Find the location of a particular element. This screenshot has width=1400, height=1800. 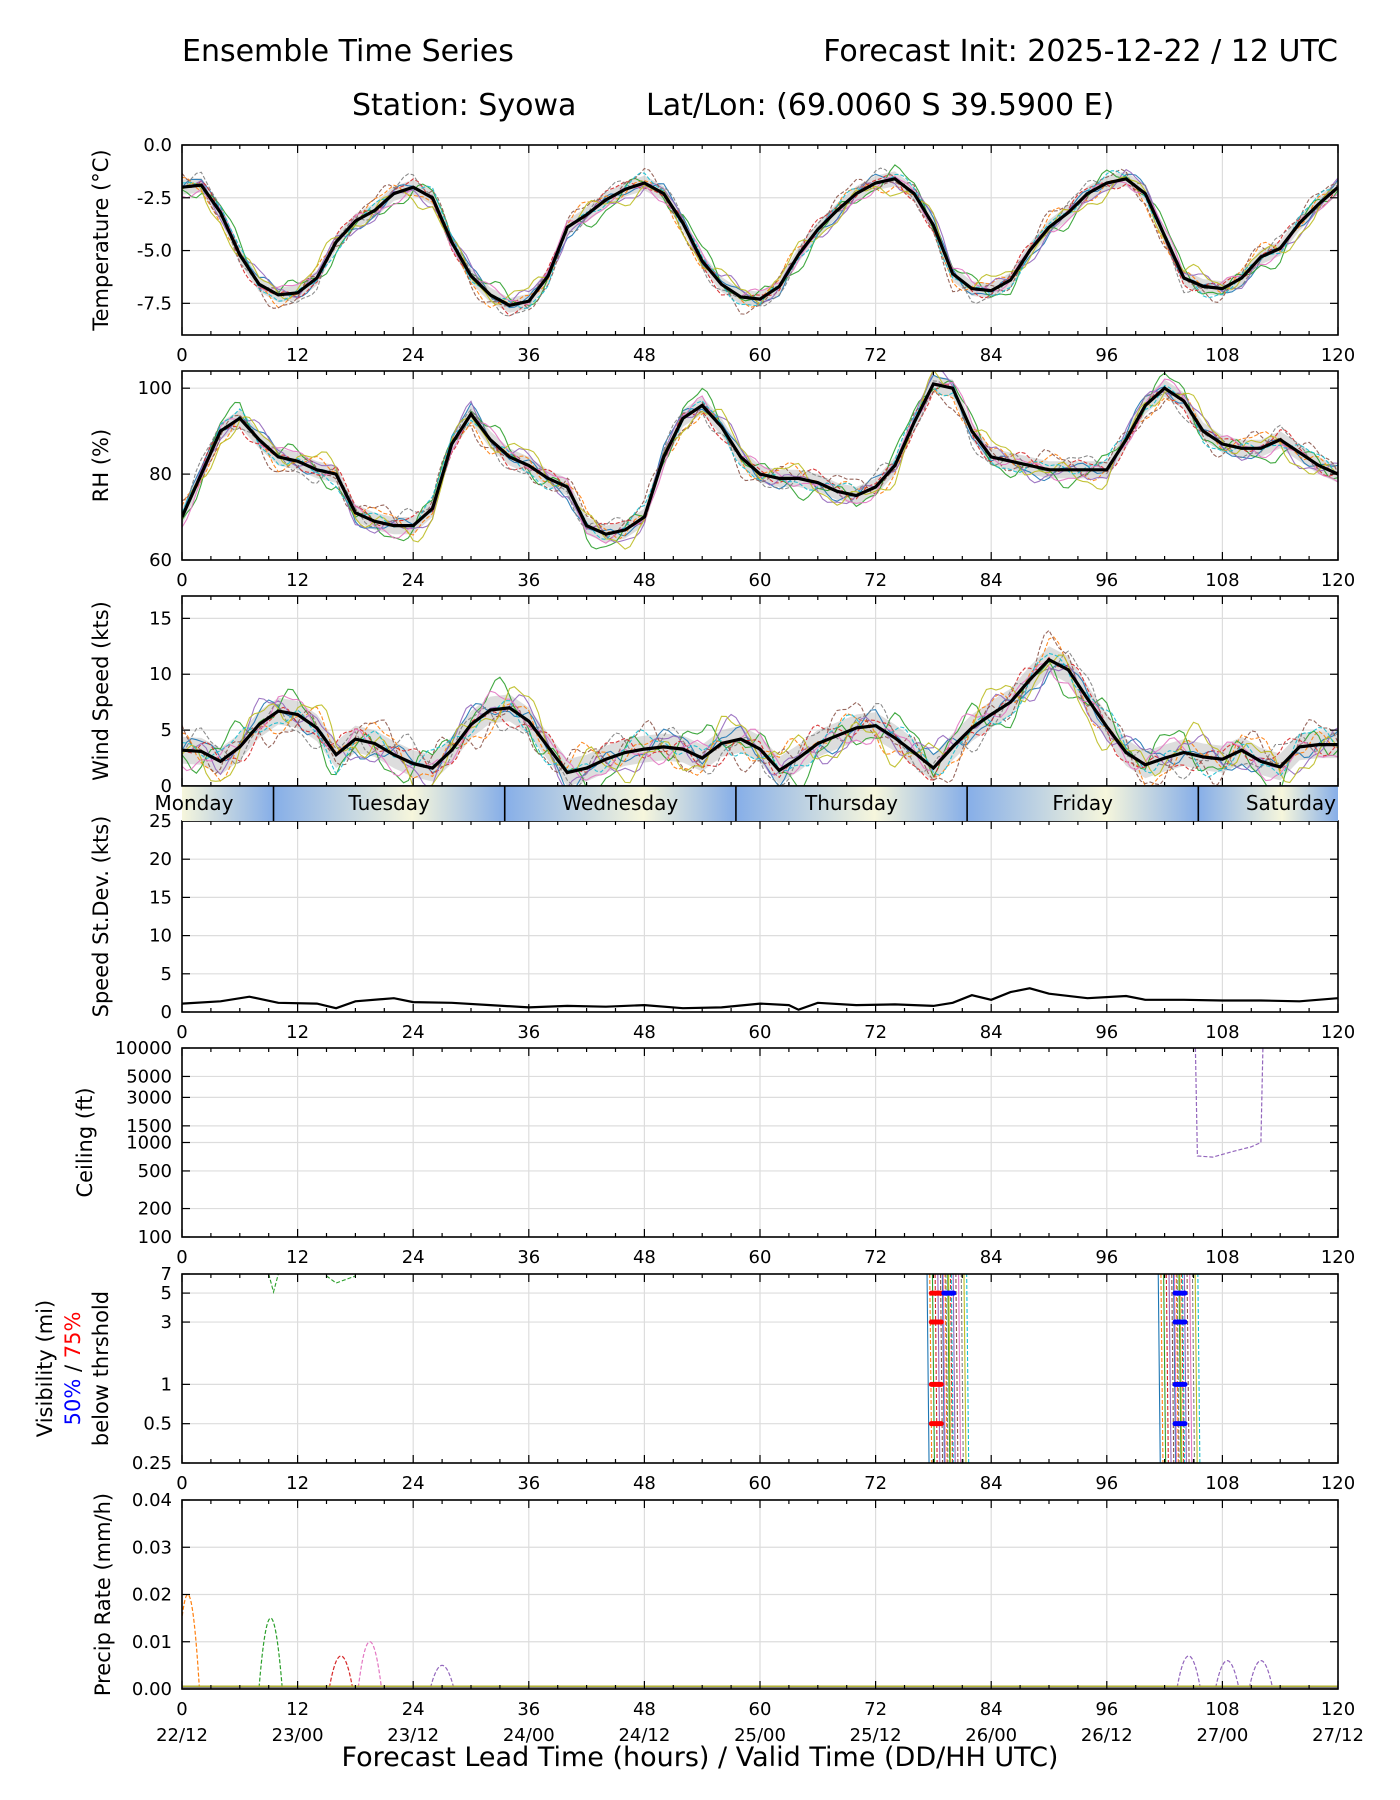

panel-3-plot-area is located at coordinates (760, 999).